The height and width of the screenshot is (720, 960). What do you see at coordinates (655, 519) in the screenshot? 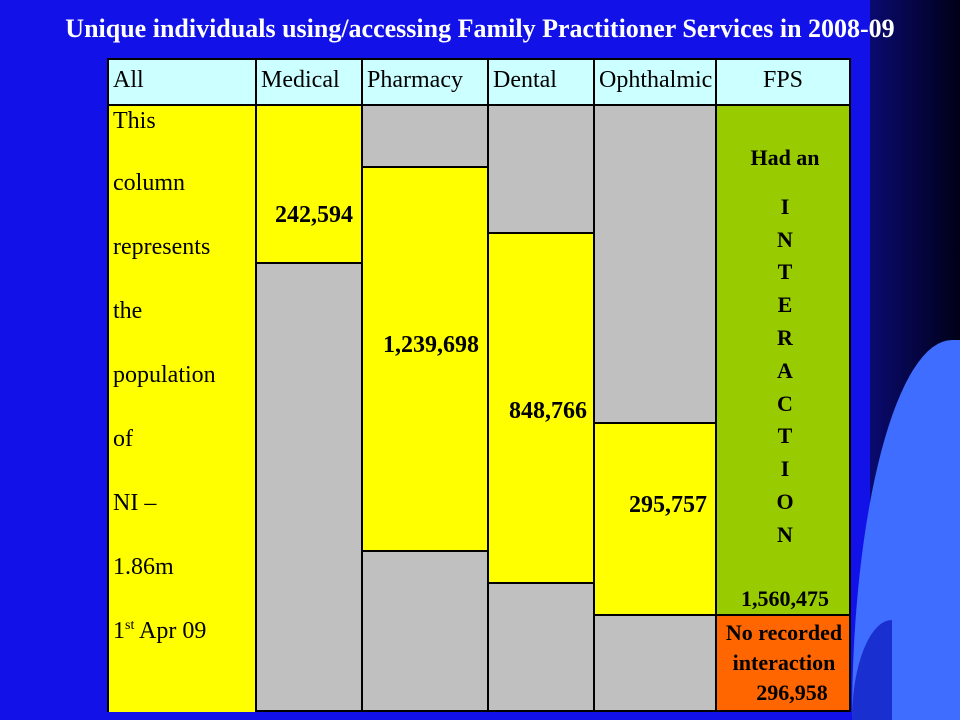
I see `ophthalmic-used-cell: 295,757` at bounding box center [655, 519].